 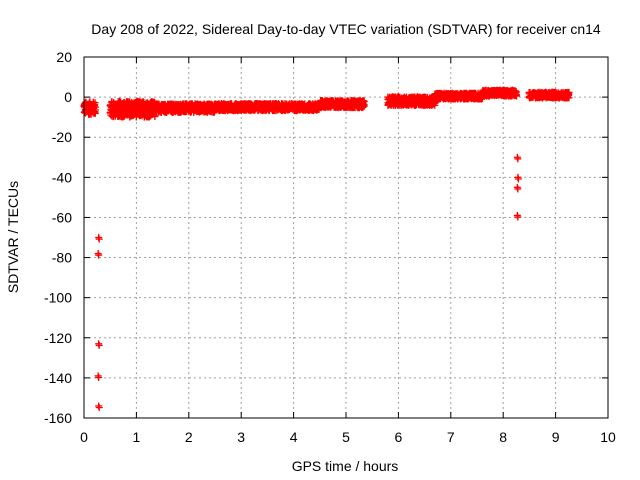 I want to click on x-tick-label: 7, so click(x=451, y=437).